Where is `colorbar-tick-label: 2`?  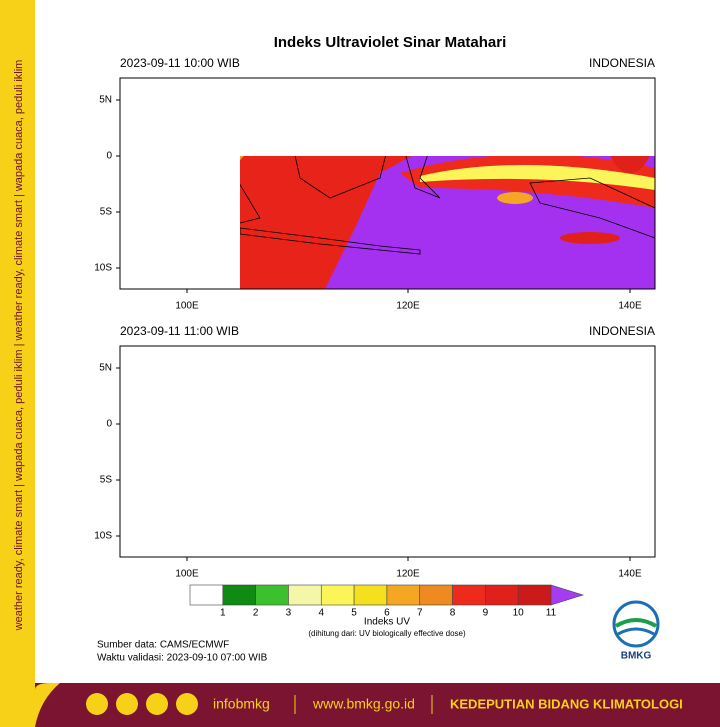
colorbar-tick-label: 2 is located at coordinates (256, 613).